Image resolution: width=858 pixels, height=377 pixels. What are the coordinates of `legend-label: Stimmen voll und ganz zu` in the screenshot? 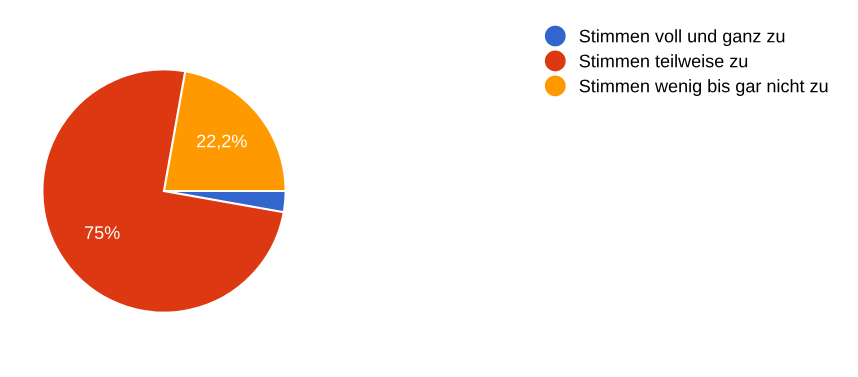 It's located at (682, 37).